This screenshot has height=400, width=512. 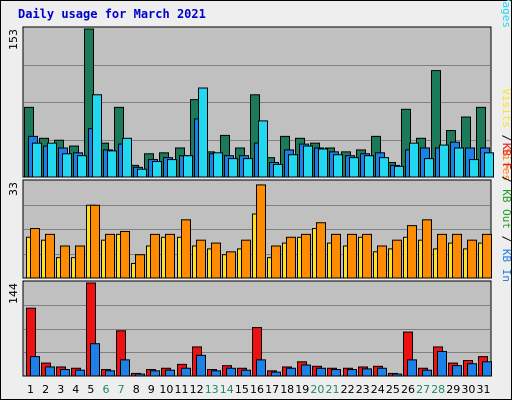 What do you see at coordinates (363, 389) in the screenshot?
I see `day-label: 23` at bounding box center [363, 389].